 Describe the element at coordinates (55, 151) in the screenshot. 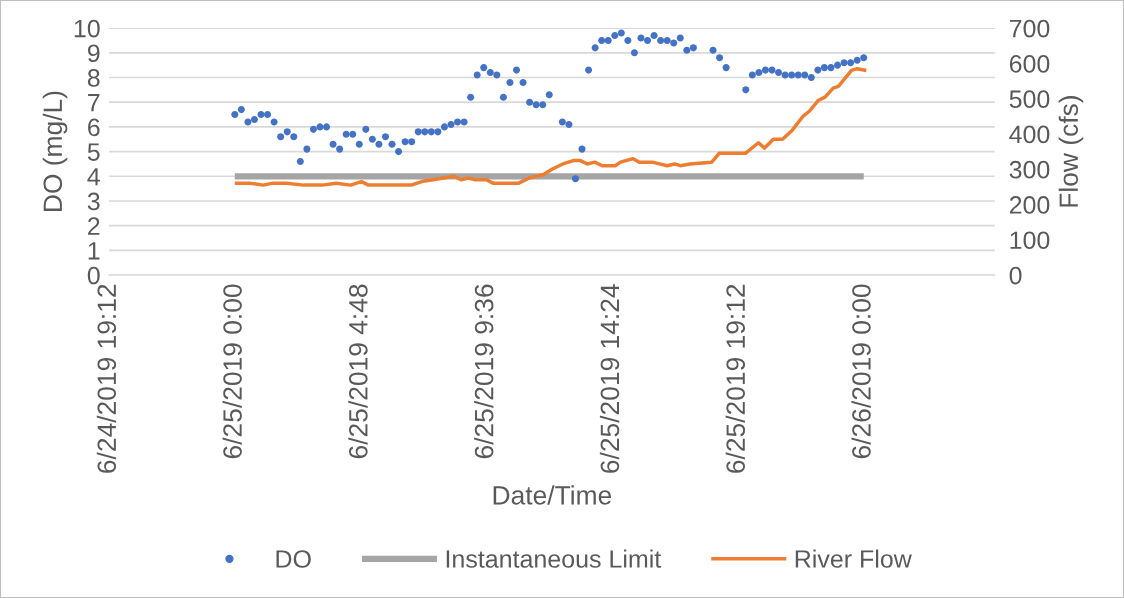

I see `y-axis-title: DO (mg/L)` at that location.